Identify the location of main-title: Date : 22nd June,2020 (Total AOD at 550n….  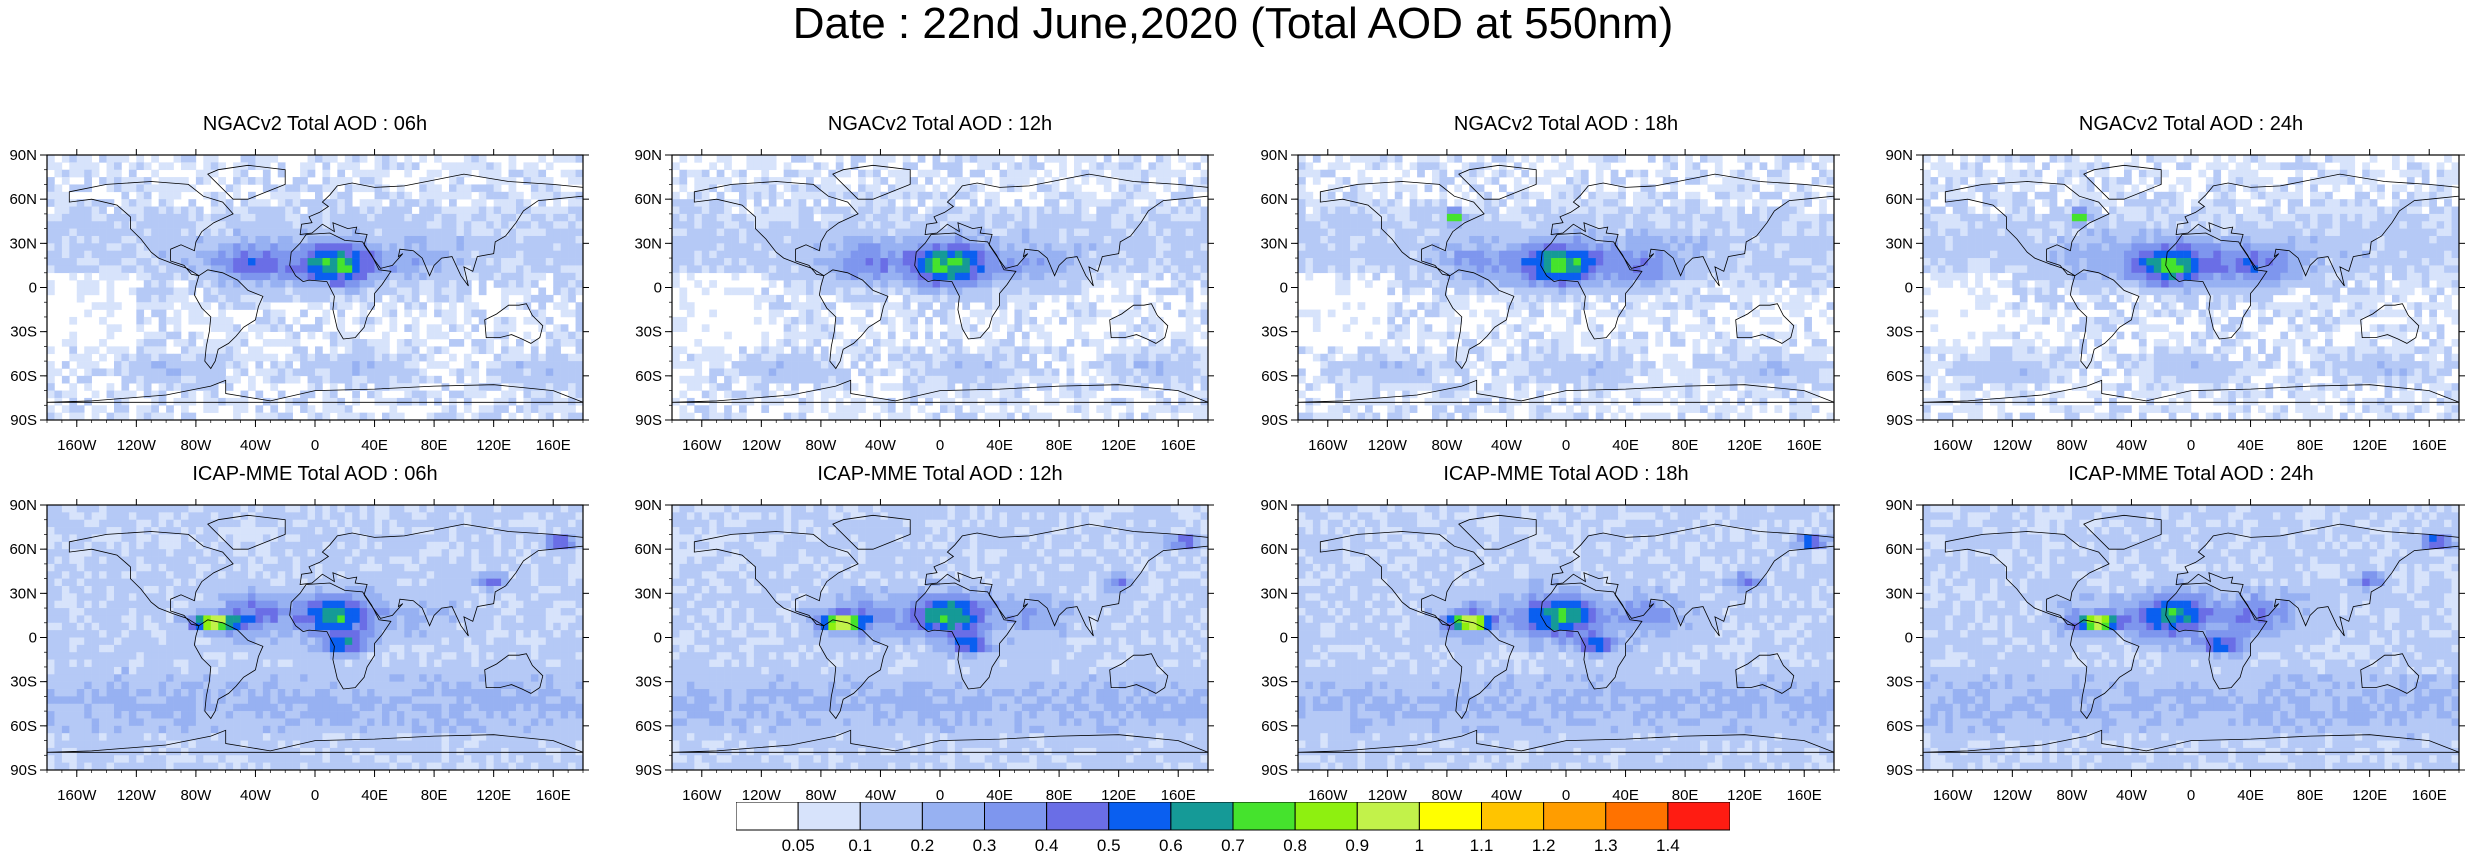
(1233, 24).